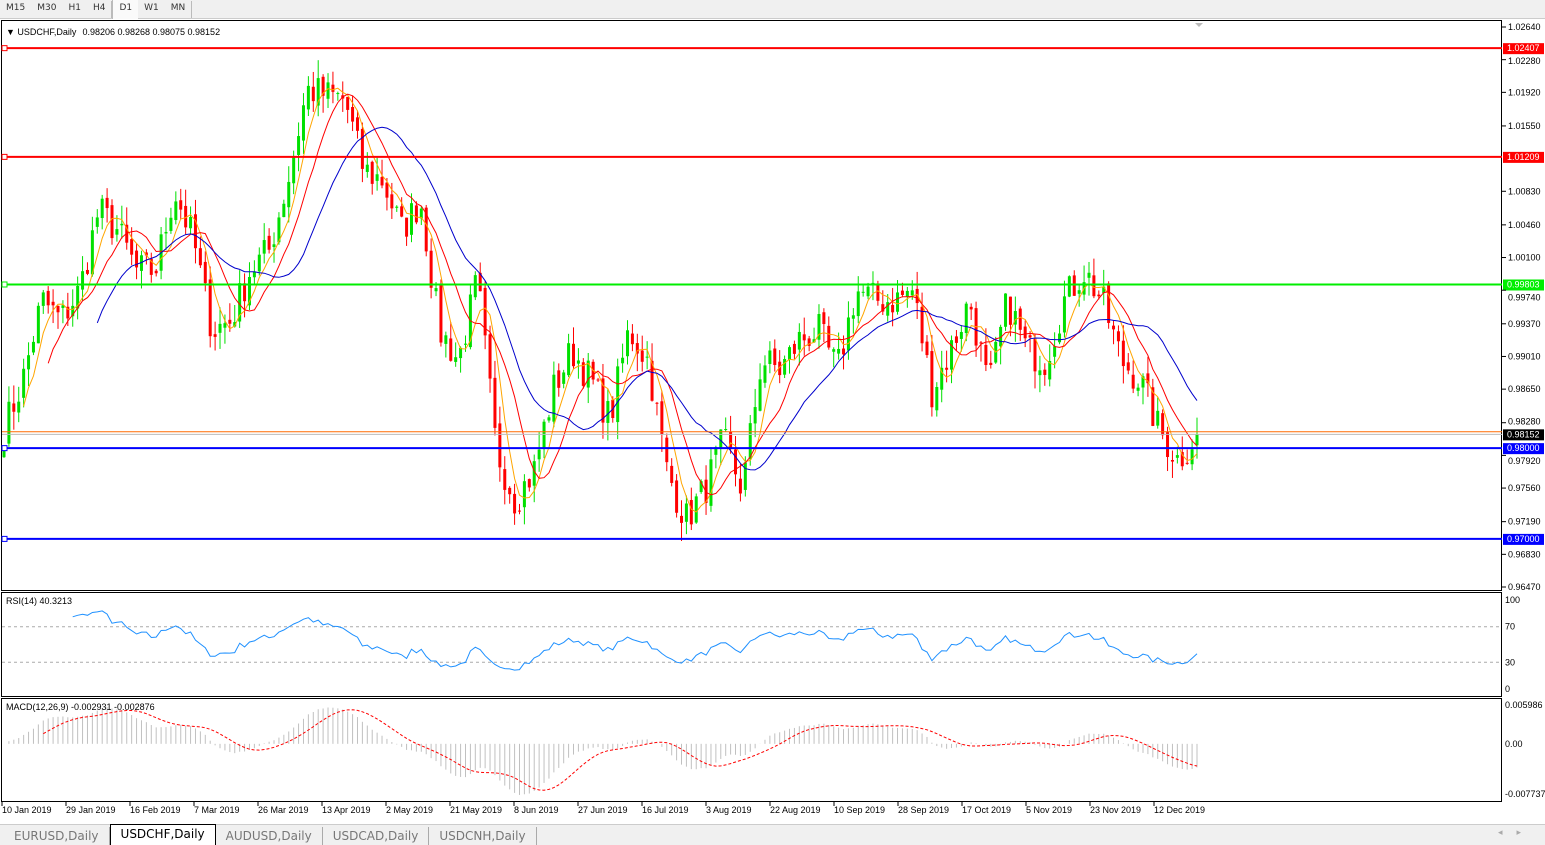 The height and width of the screenshot is (845, 1545). I want to click on tab-audusd: AUDUSD,Daily, so click(269, 836).